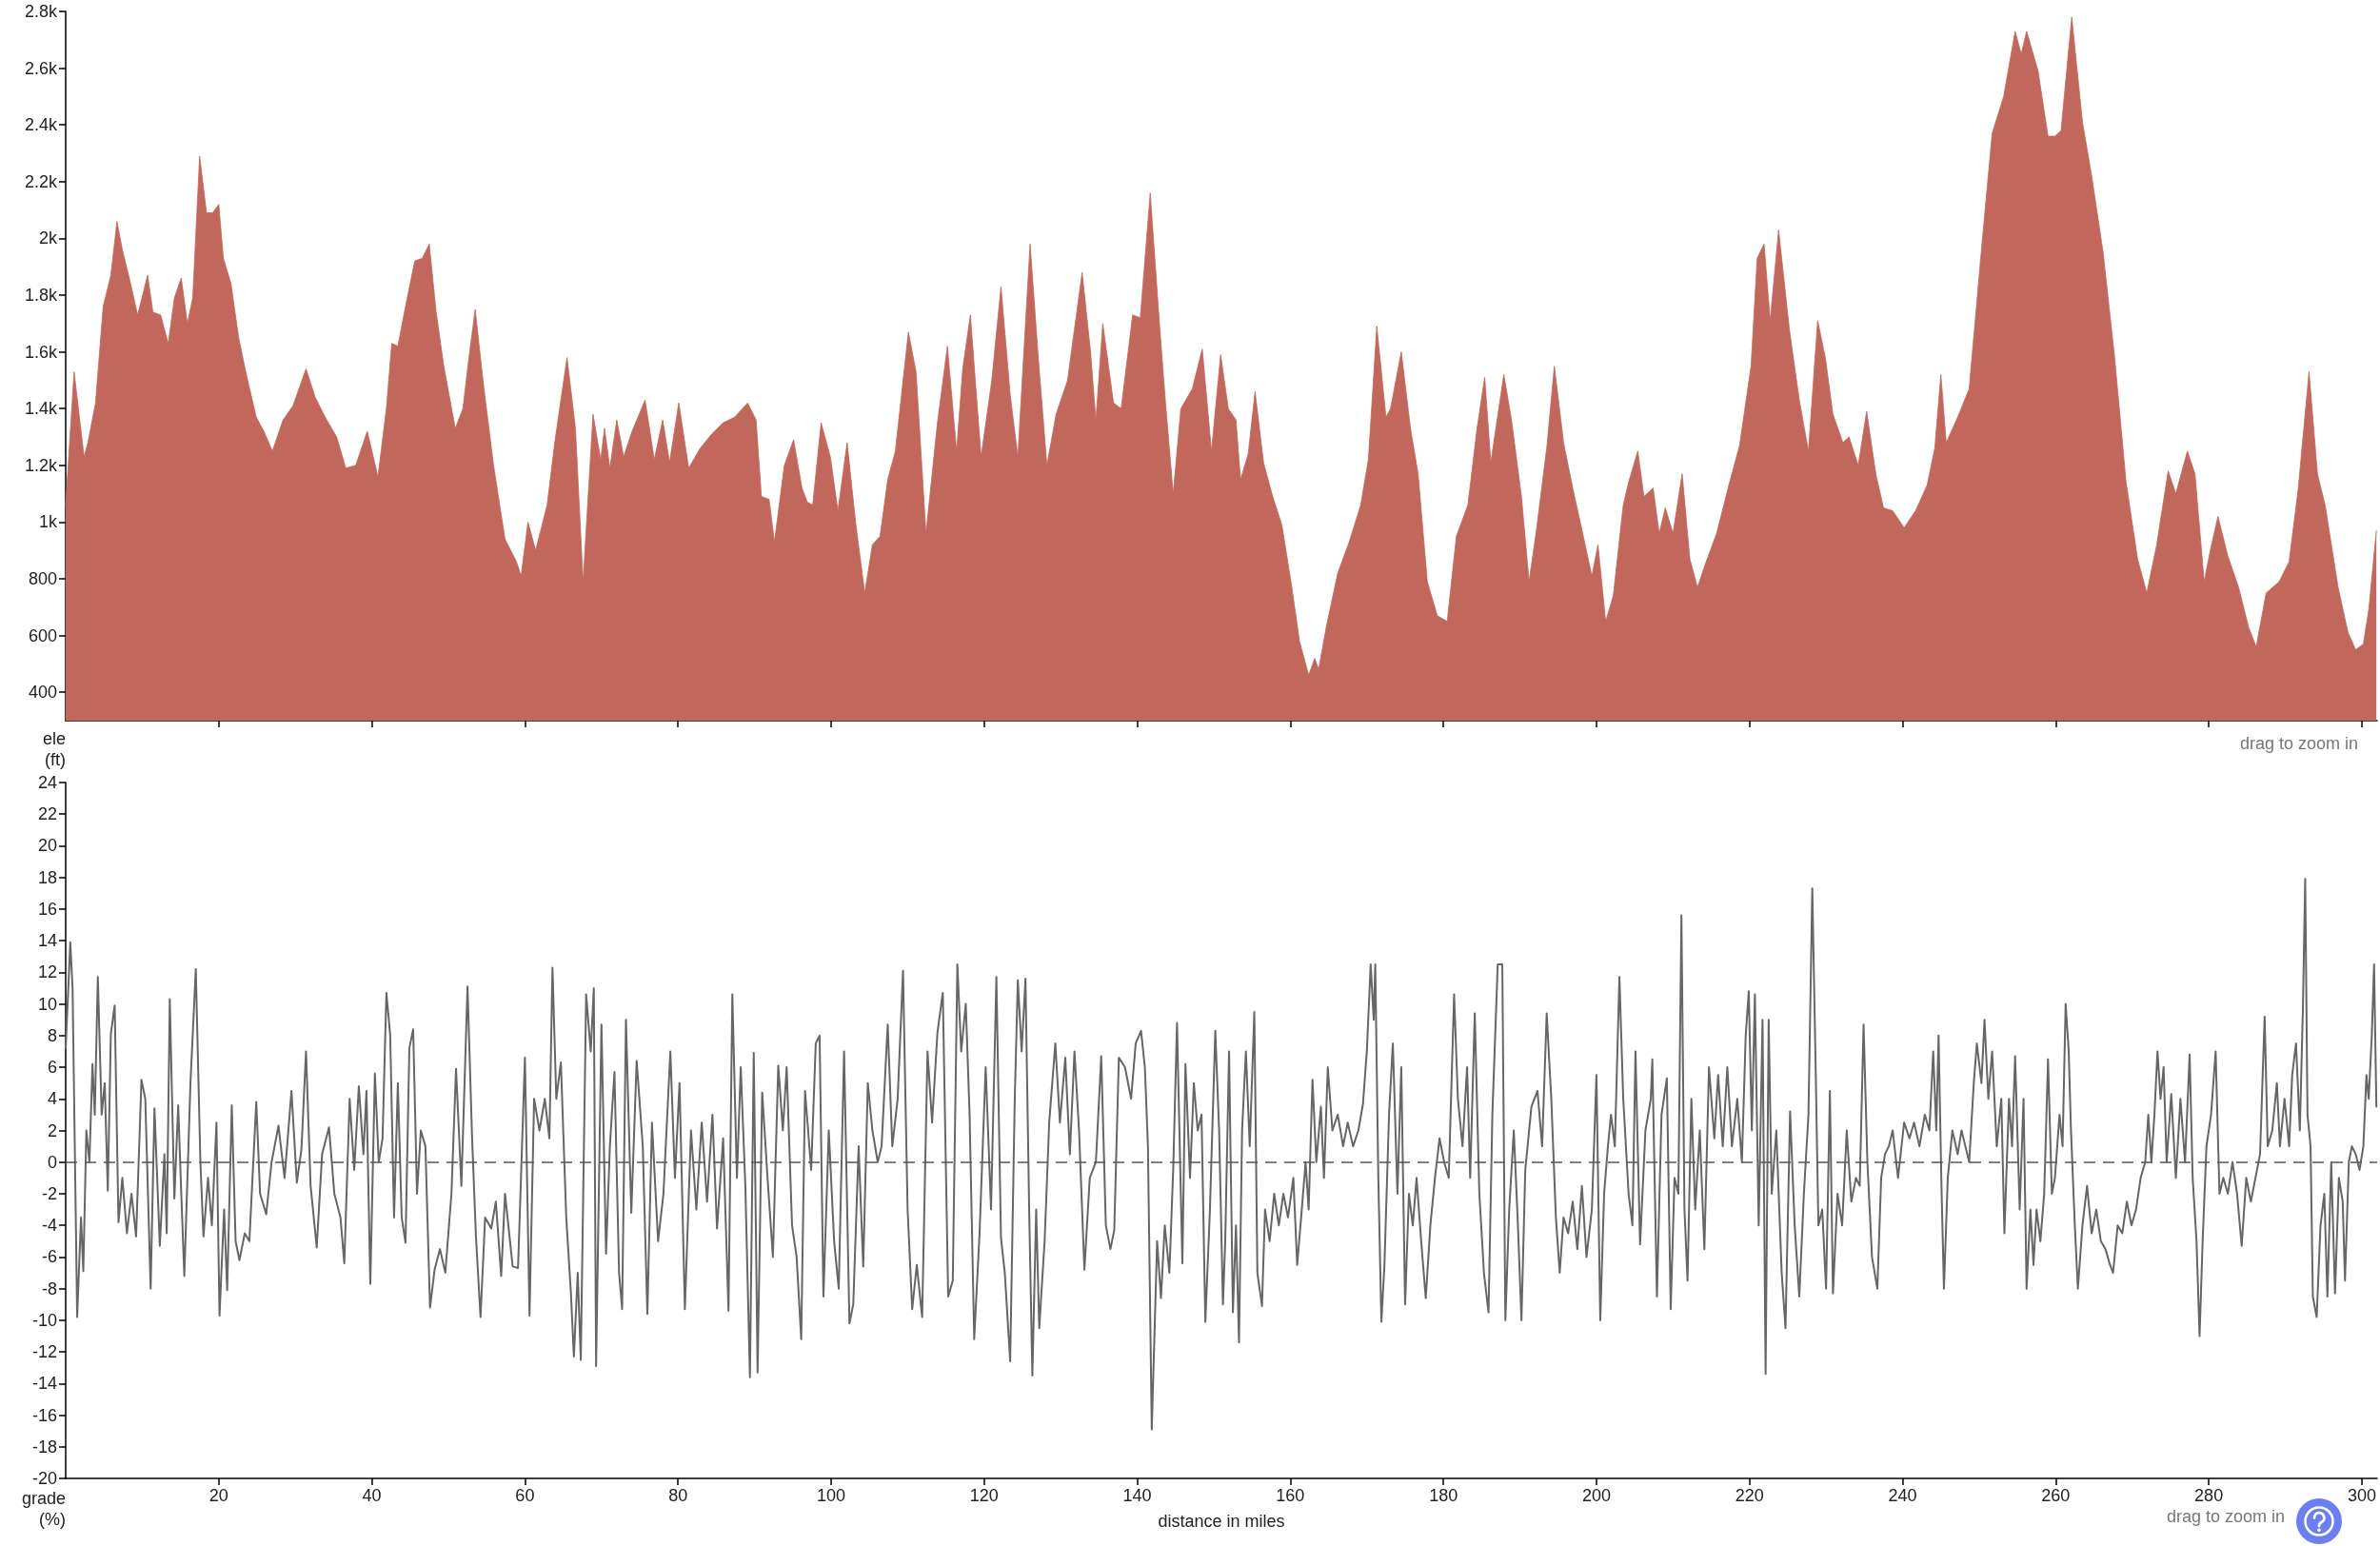 This screenshot has height=1546, width=2380. What do you see at coordinates (47, 814) in the screenshot?
I see `y-tick-label: 22` at bounding box center [47, 814].